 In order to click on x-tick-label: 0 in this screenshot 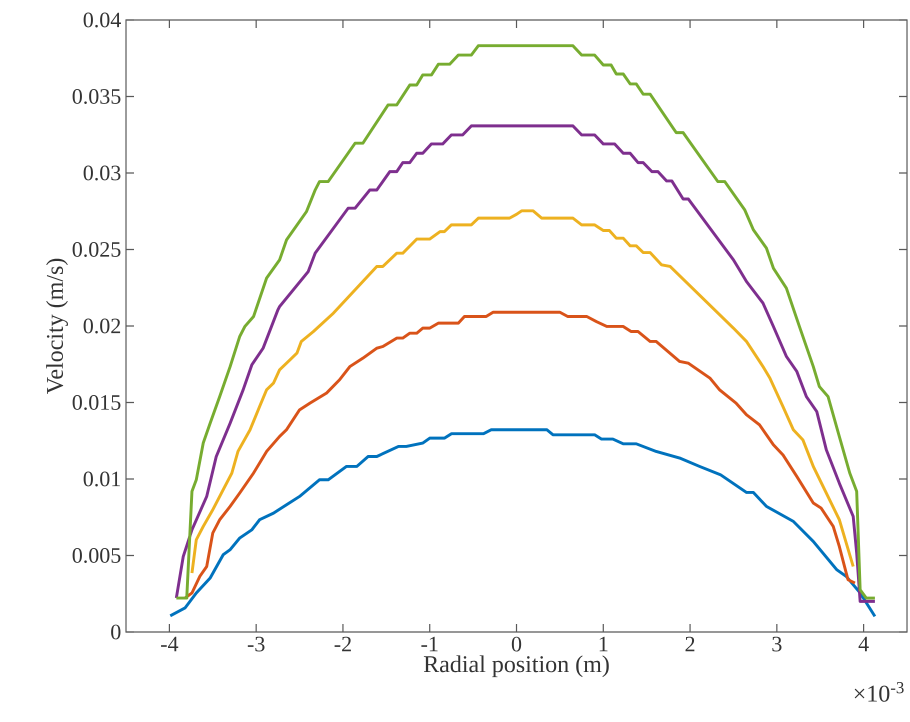, I will do `click(517, 644)`.